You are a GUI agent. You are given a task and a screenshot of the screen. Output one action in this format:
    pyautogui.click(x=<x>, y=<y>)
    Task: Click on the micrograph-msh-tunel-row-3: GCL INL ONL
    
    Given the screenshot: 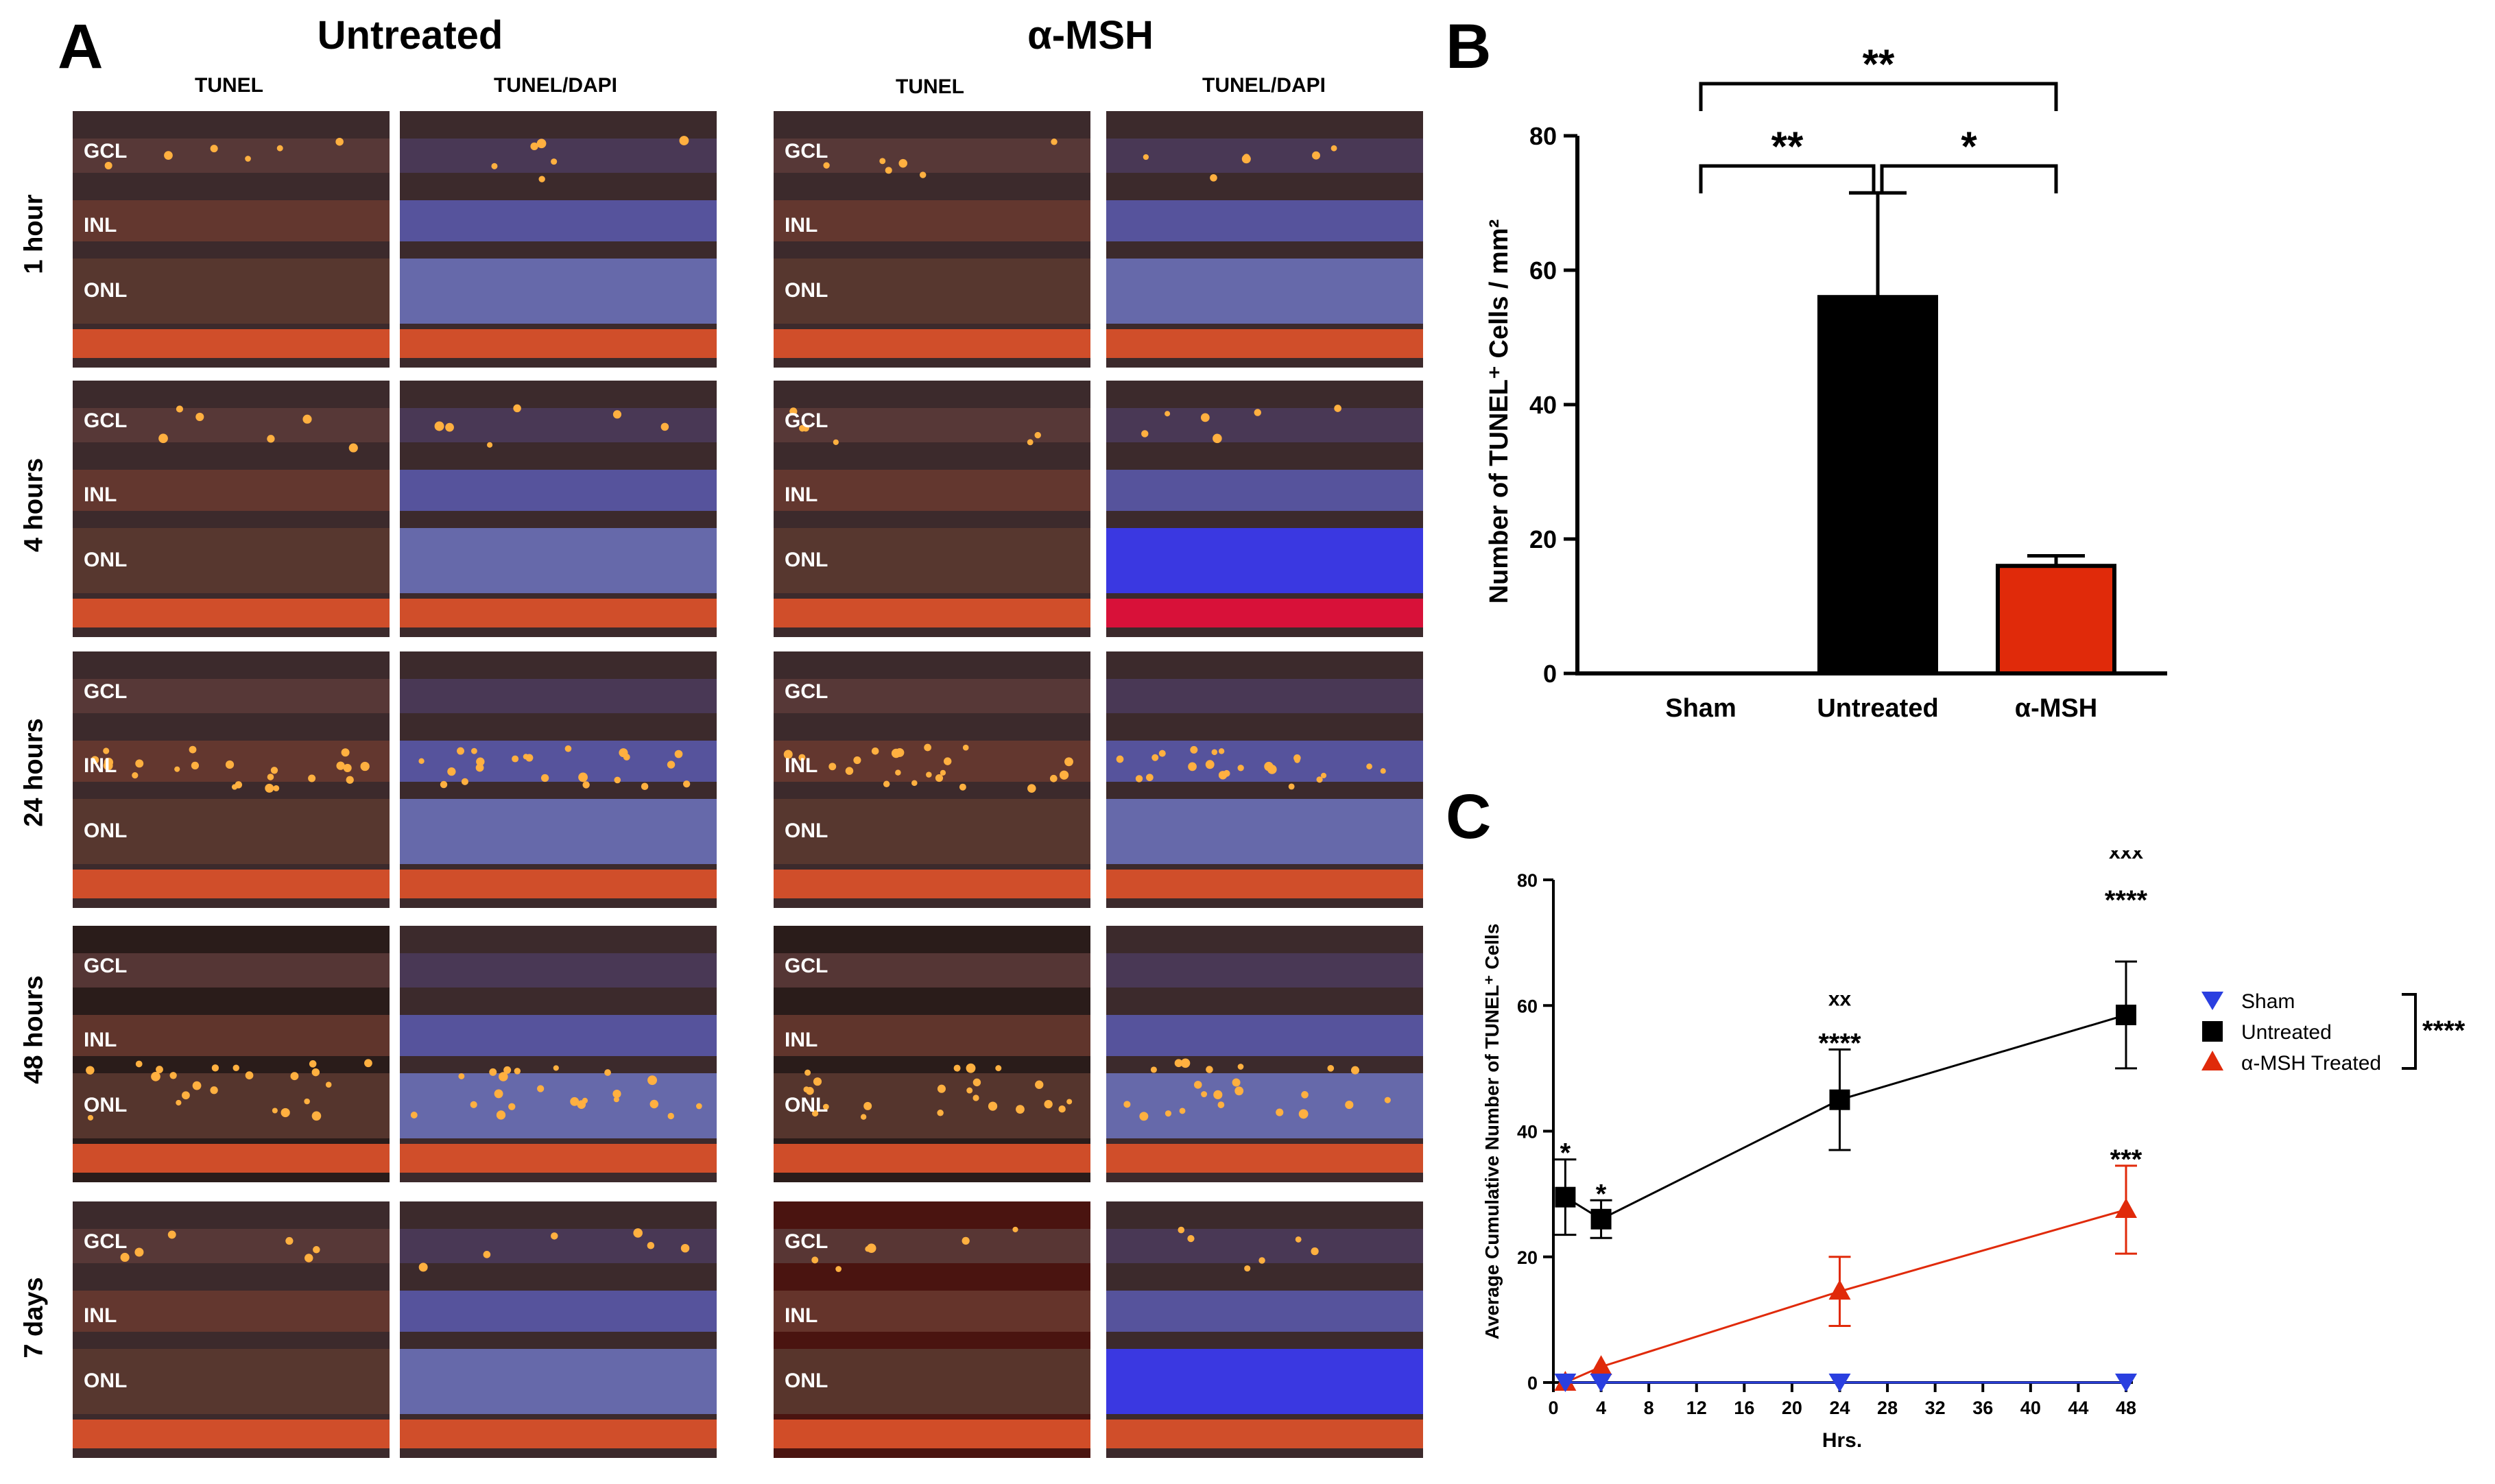 What is the action you would take?
    pyautogui.click(x=932, y=779)
    